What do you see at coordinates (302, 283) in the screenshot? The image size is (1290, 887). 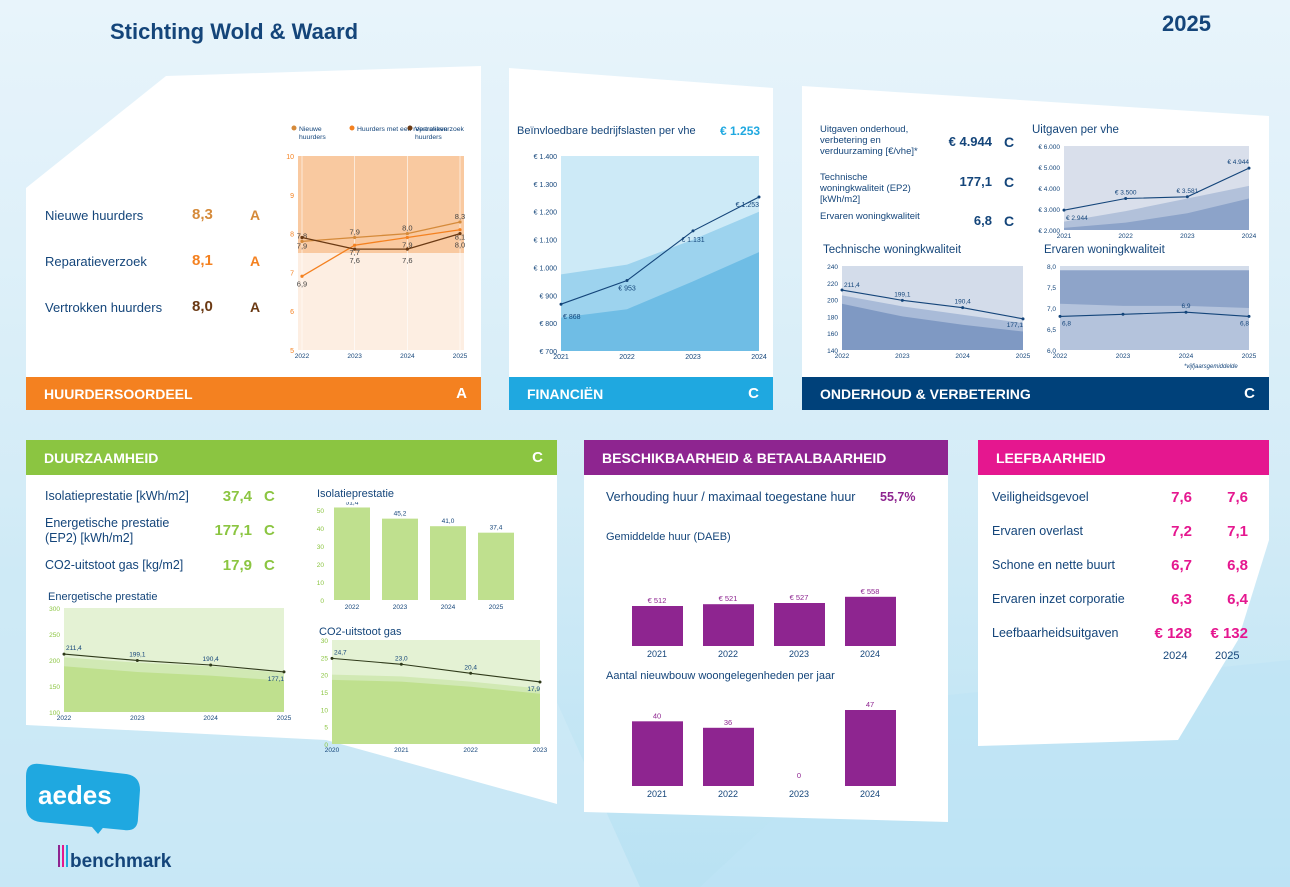 I see `huurders-data-label: 6,9` at bounding box center [302, 283].